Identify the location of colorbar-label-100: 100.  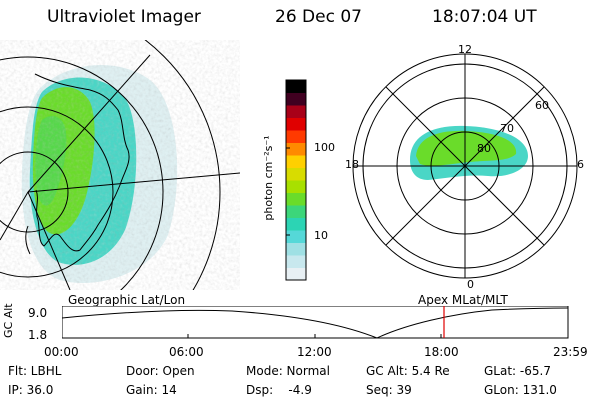
(324, 147).